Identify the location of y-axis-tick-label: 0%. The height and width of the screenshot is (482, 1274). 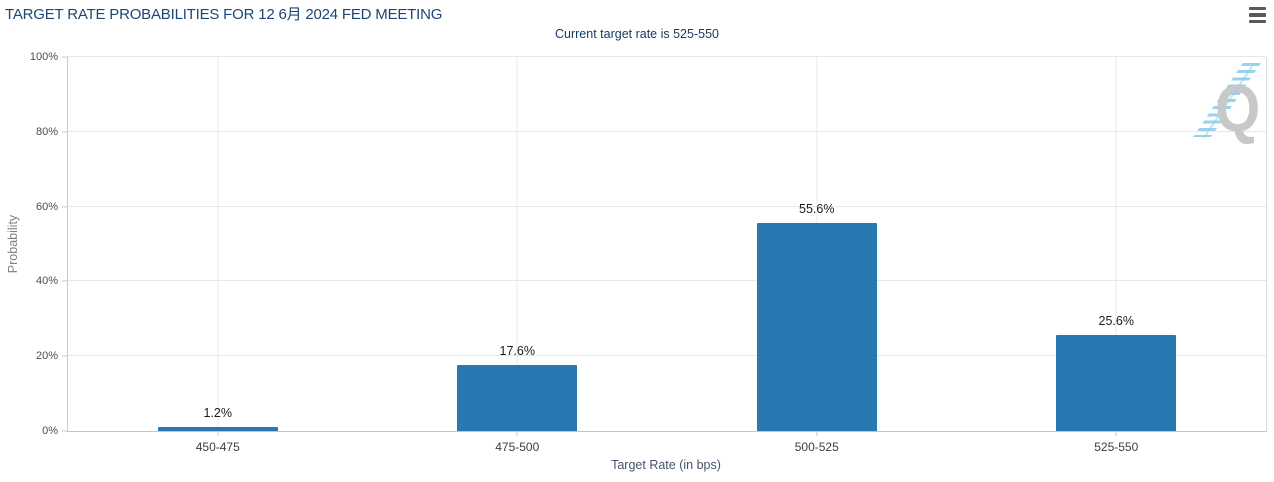
(50, 431).